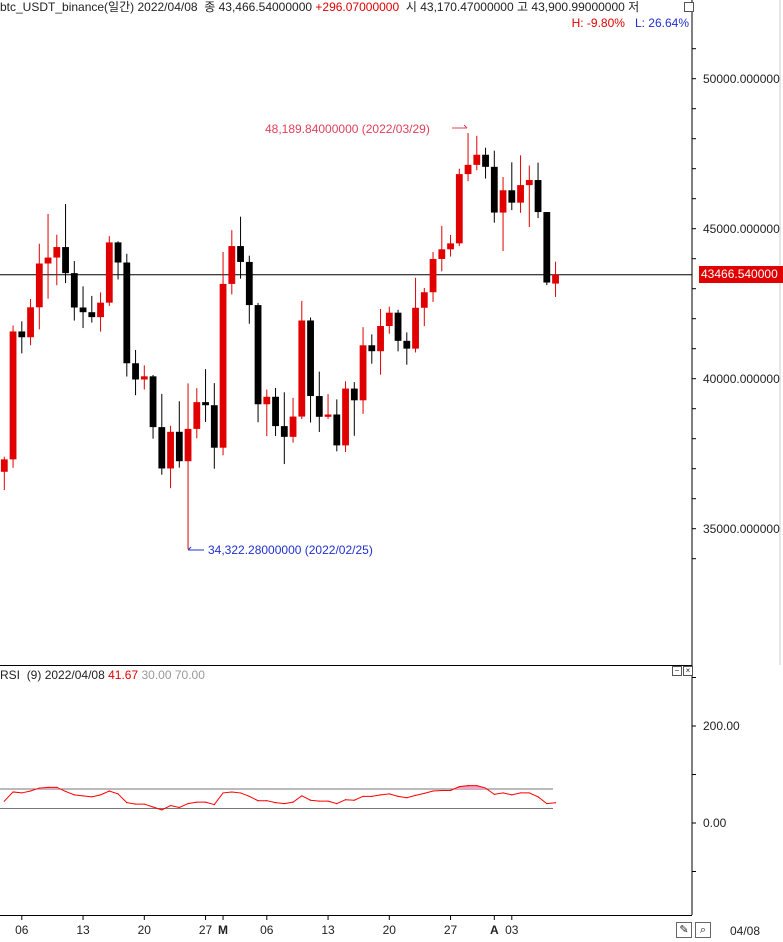 The width and height of the screenshot is (783, 942). I want to click on open-label: 시, so click(411, 7).